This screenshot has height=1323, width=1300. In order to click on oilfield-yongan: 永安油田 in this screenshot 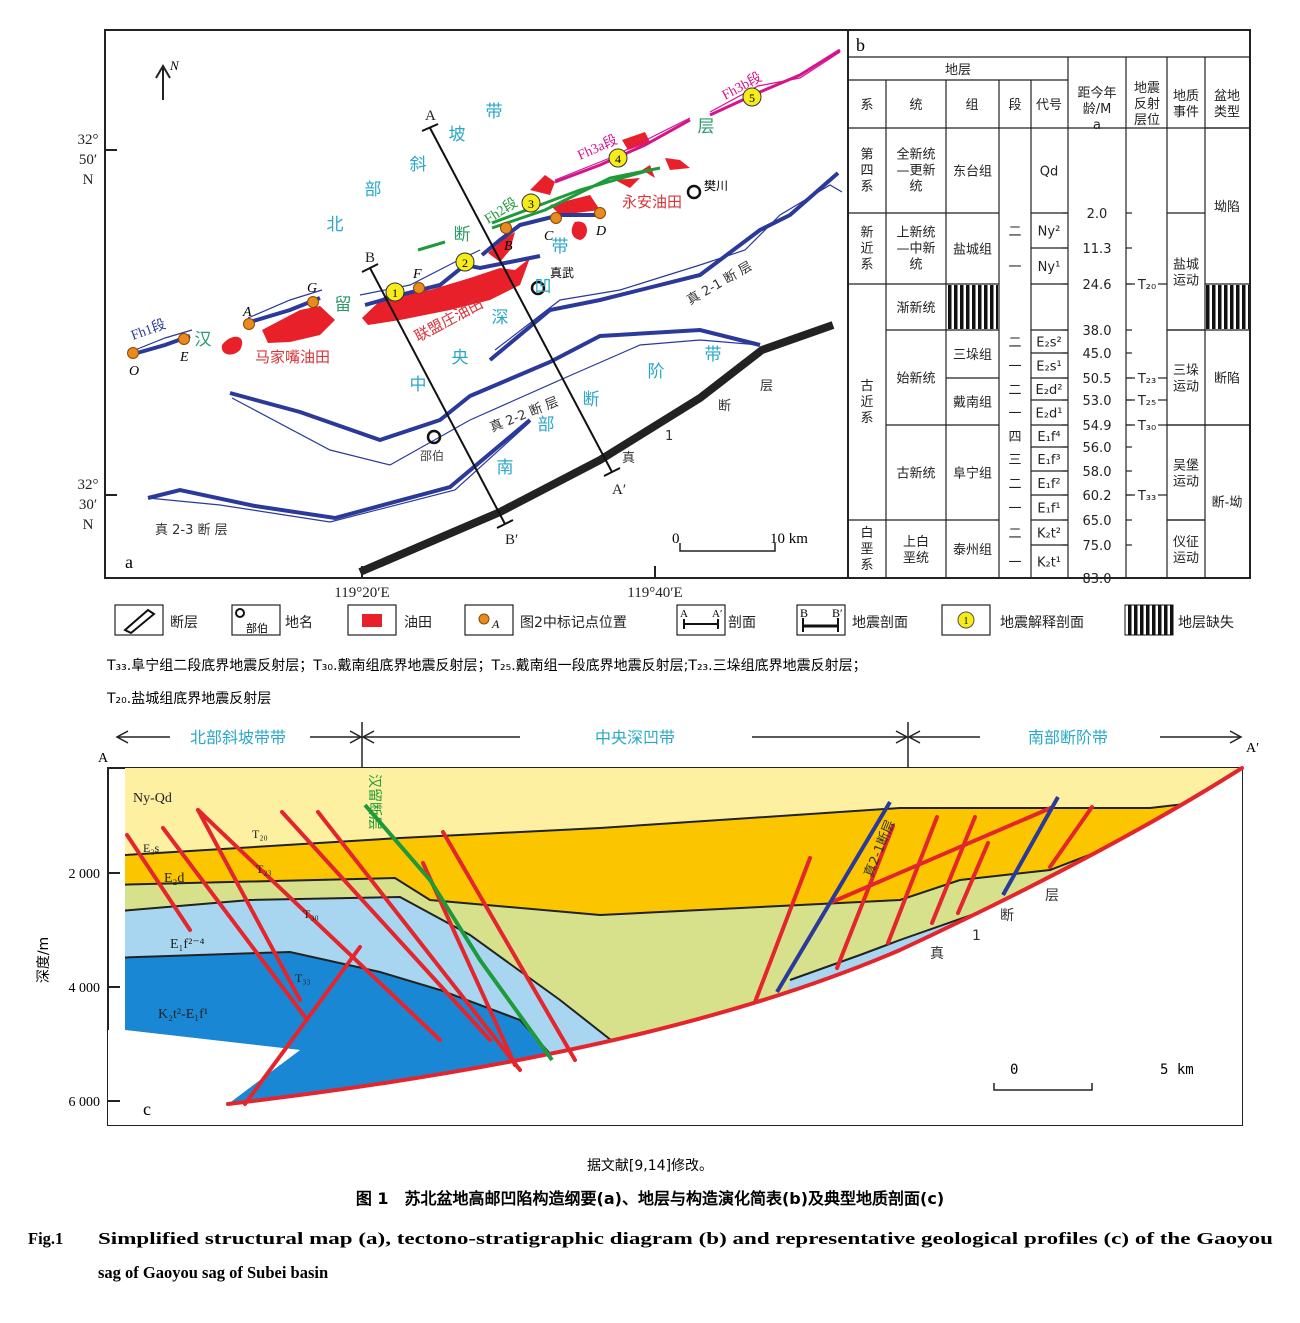, I will do `click(652, 202)`.